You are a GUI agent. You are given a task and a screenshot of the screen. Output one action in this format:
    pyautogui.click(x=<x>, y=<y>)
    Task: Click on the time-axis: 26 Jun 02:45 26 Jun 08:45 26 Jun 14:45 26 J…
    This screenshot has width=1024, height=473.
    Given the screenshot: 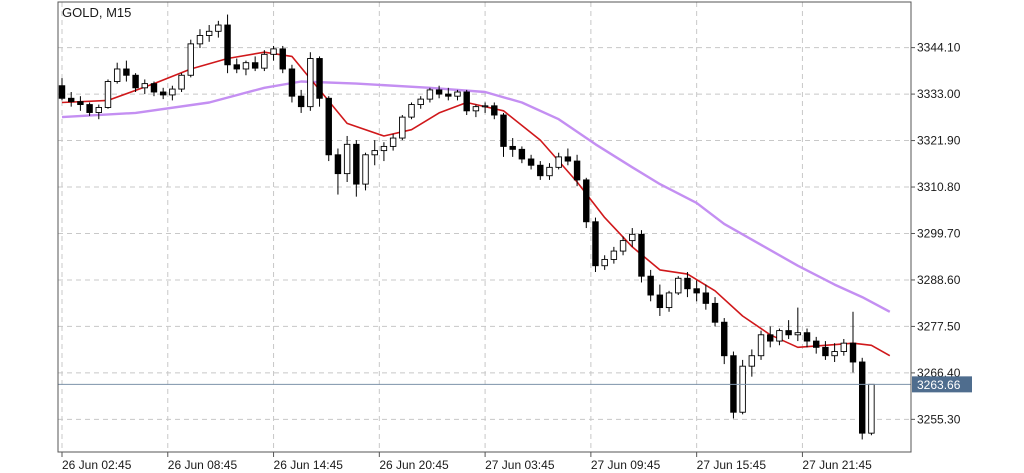 What is the action you would take?
    pyautogui.click(x=466, y=462)
    